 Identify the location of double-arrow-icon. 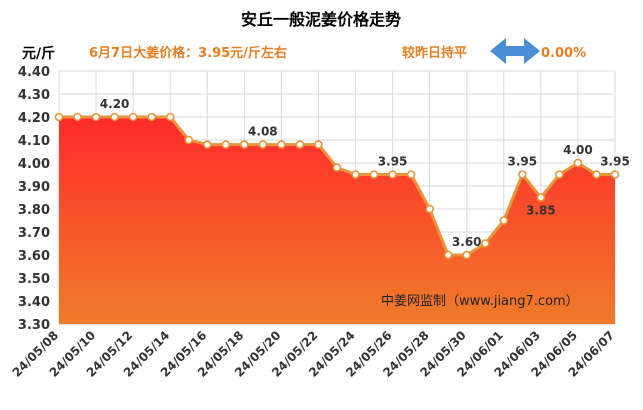
(515, 51).